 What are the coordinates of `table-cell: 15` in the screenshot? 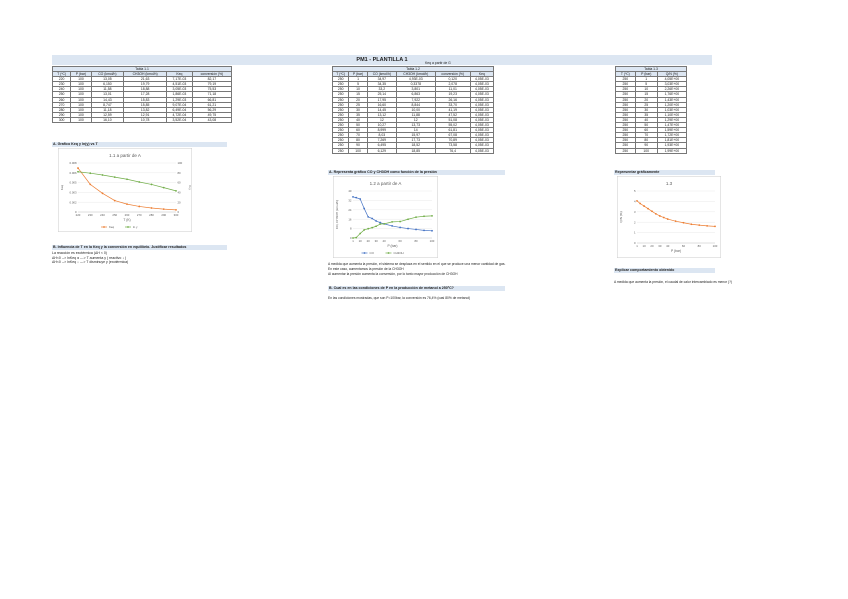 It's located at (358, 94).